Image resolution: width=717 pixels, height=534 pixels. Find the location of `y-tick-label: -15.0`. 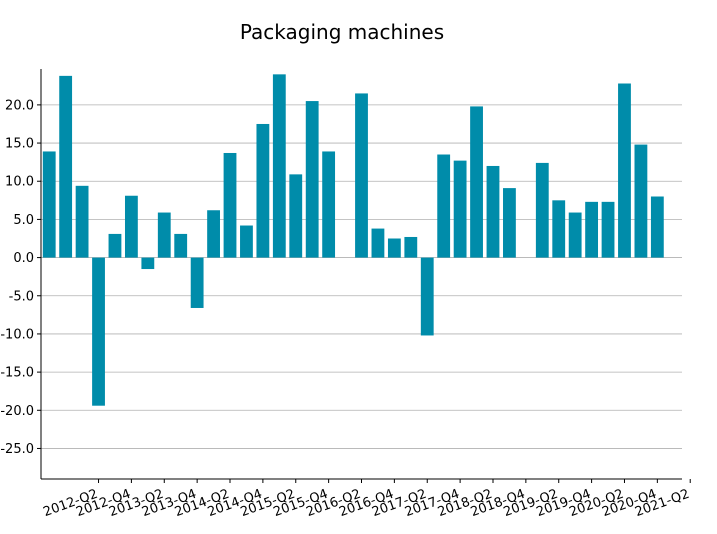

y-tick-label: -15.0 is located at coordinates (17, 373).